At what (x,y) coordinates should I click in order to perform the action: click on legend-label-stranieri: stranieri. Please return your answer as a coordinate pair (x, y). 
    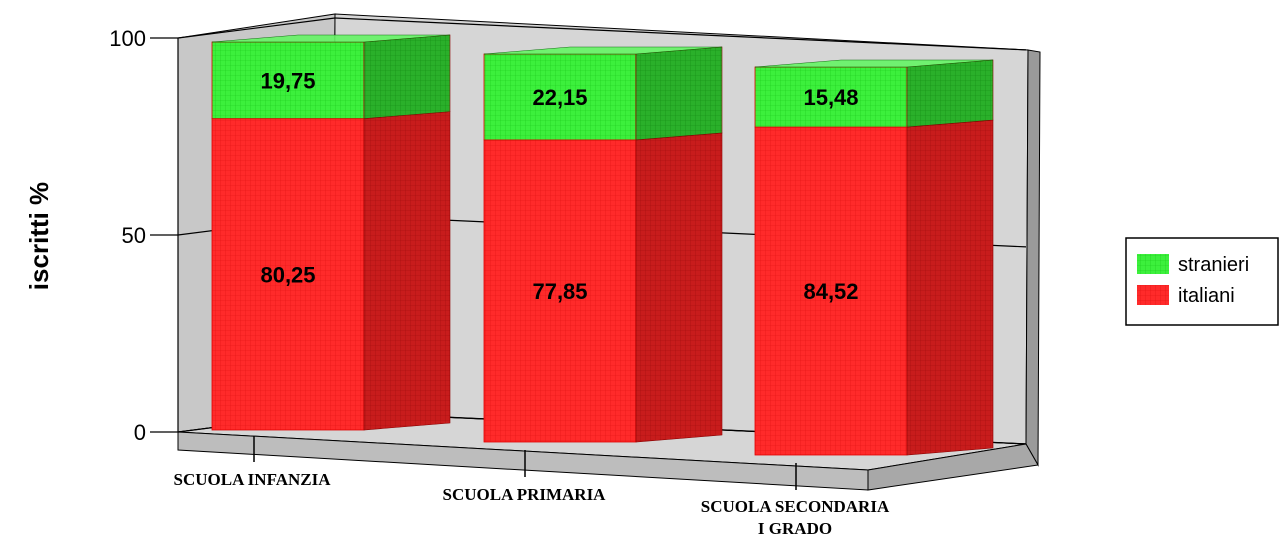
    Looking at the image, I should click on (1213, 265).